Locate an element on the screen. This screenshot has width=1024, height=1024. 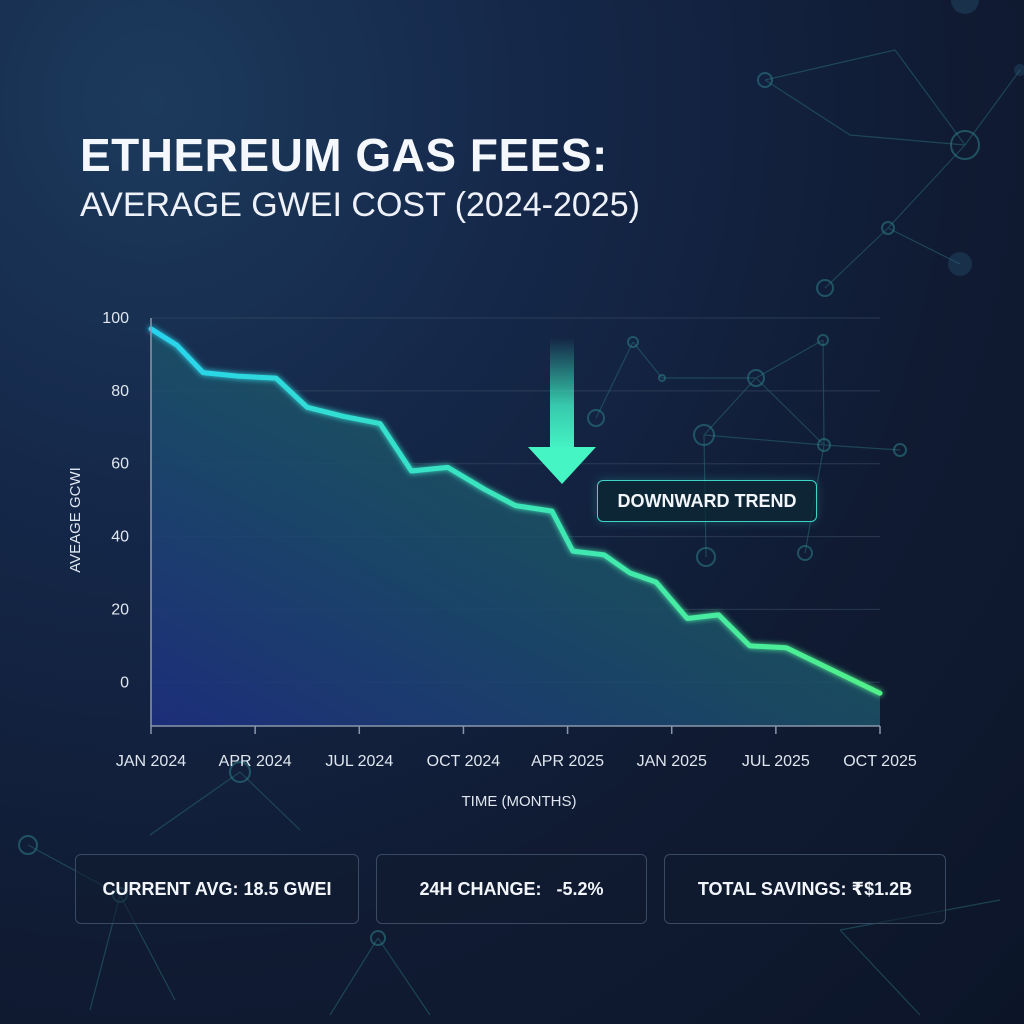
y-tick-label: 80 is located at coordinates (120, 391).